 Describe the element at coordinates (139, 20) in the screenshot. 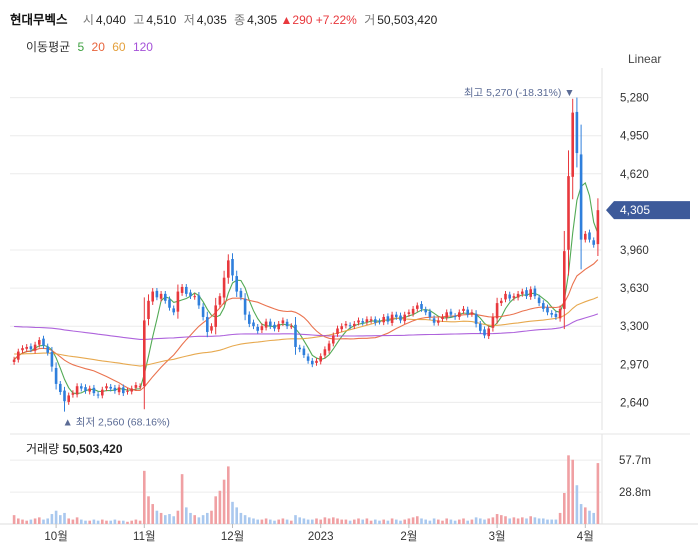

I see `high-label: 고` at that location.